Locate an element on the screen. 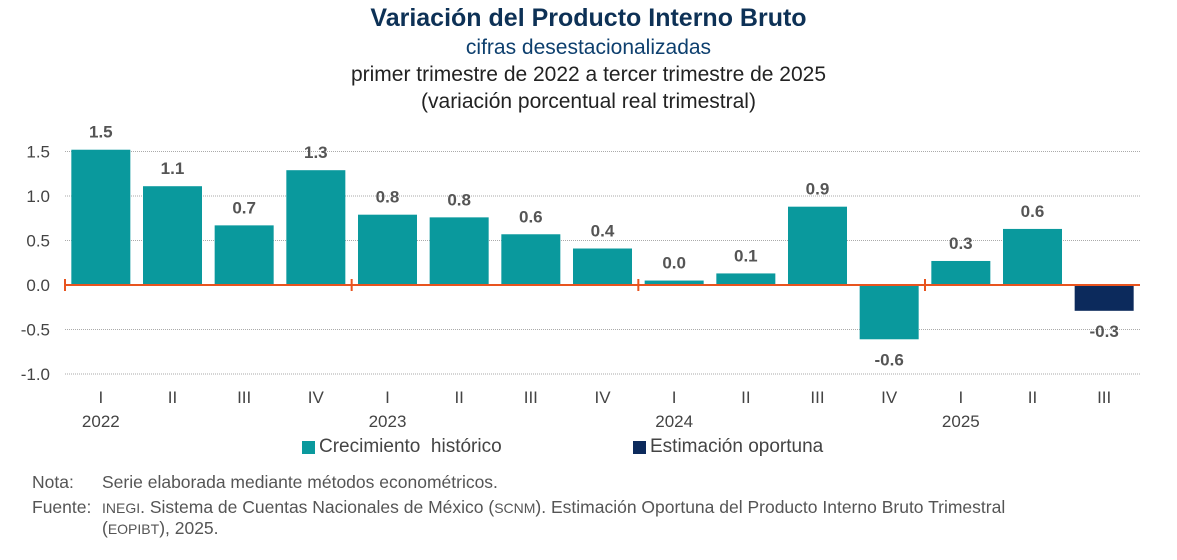 Image resolution: width=1177 pixels, height=560 pixels. source-part: ( is located at coordinates (105, 528).